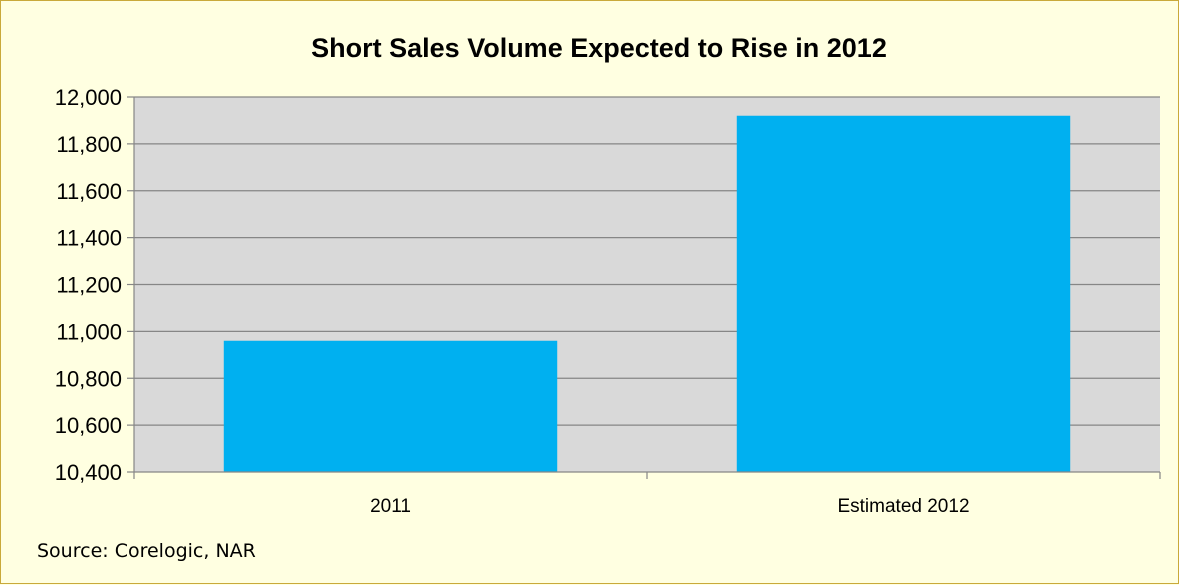  I want to click on x-tick-labels: 2011 Estimated 2012, so click(669, 506).